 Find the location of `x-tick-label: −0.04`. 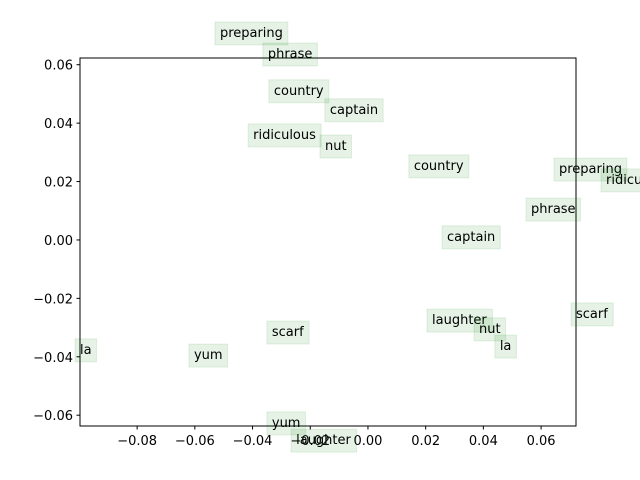

x-tick-label: −0.04 is located at coordinates (253, 441).